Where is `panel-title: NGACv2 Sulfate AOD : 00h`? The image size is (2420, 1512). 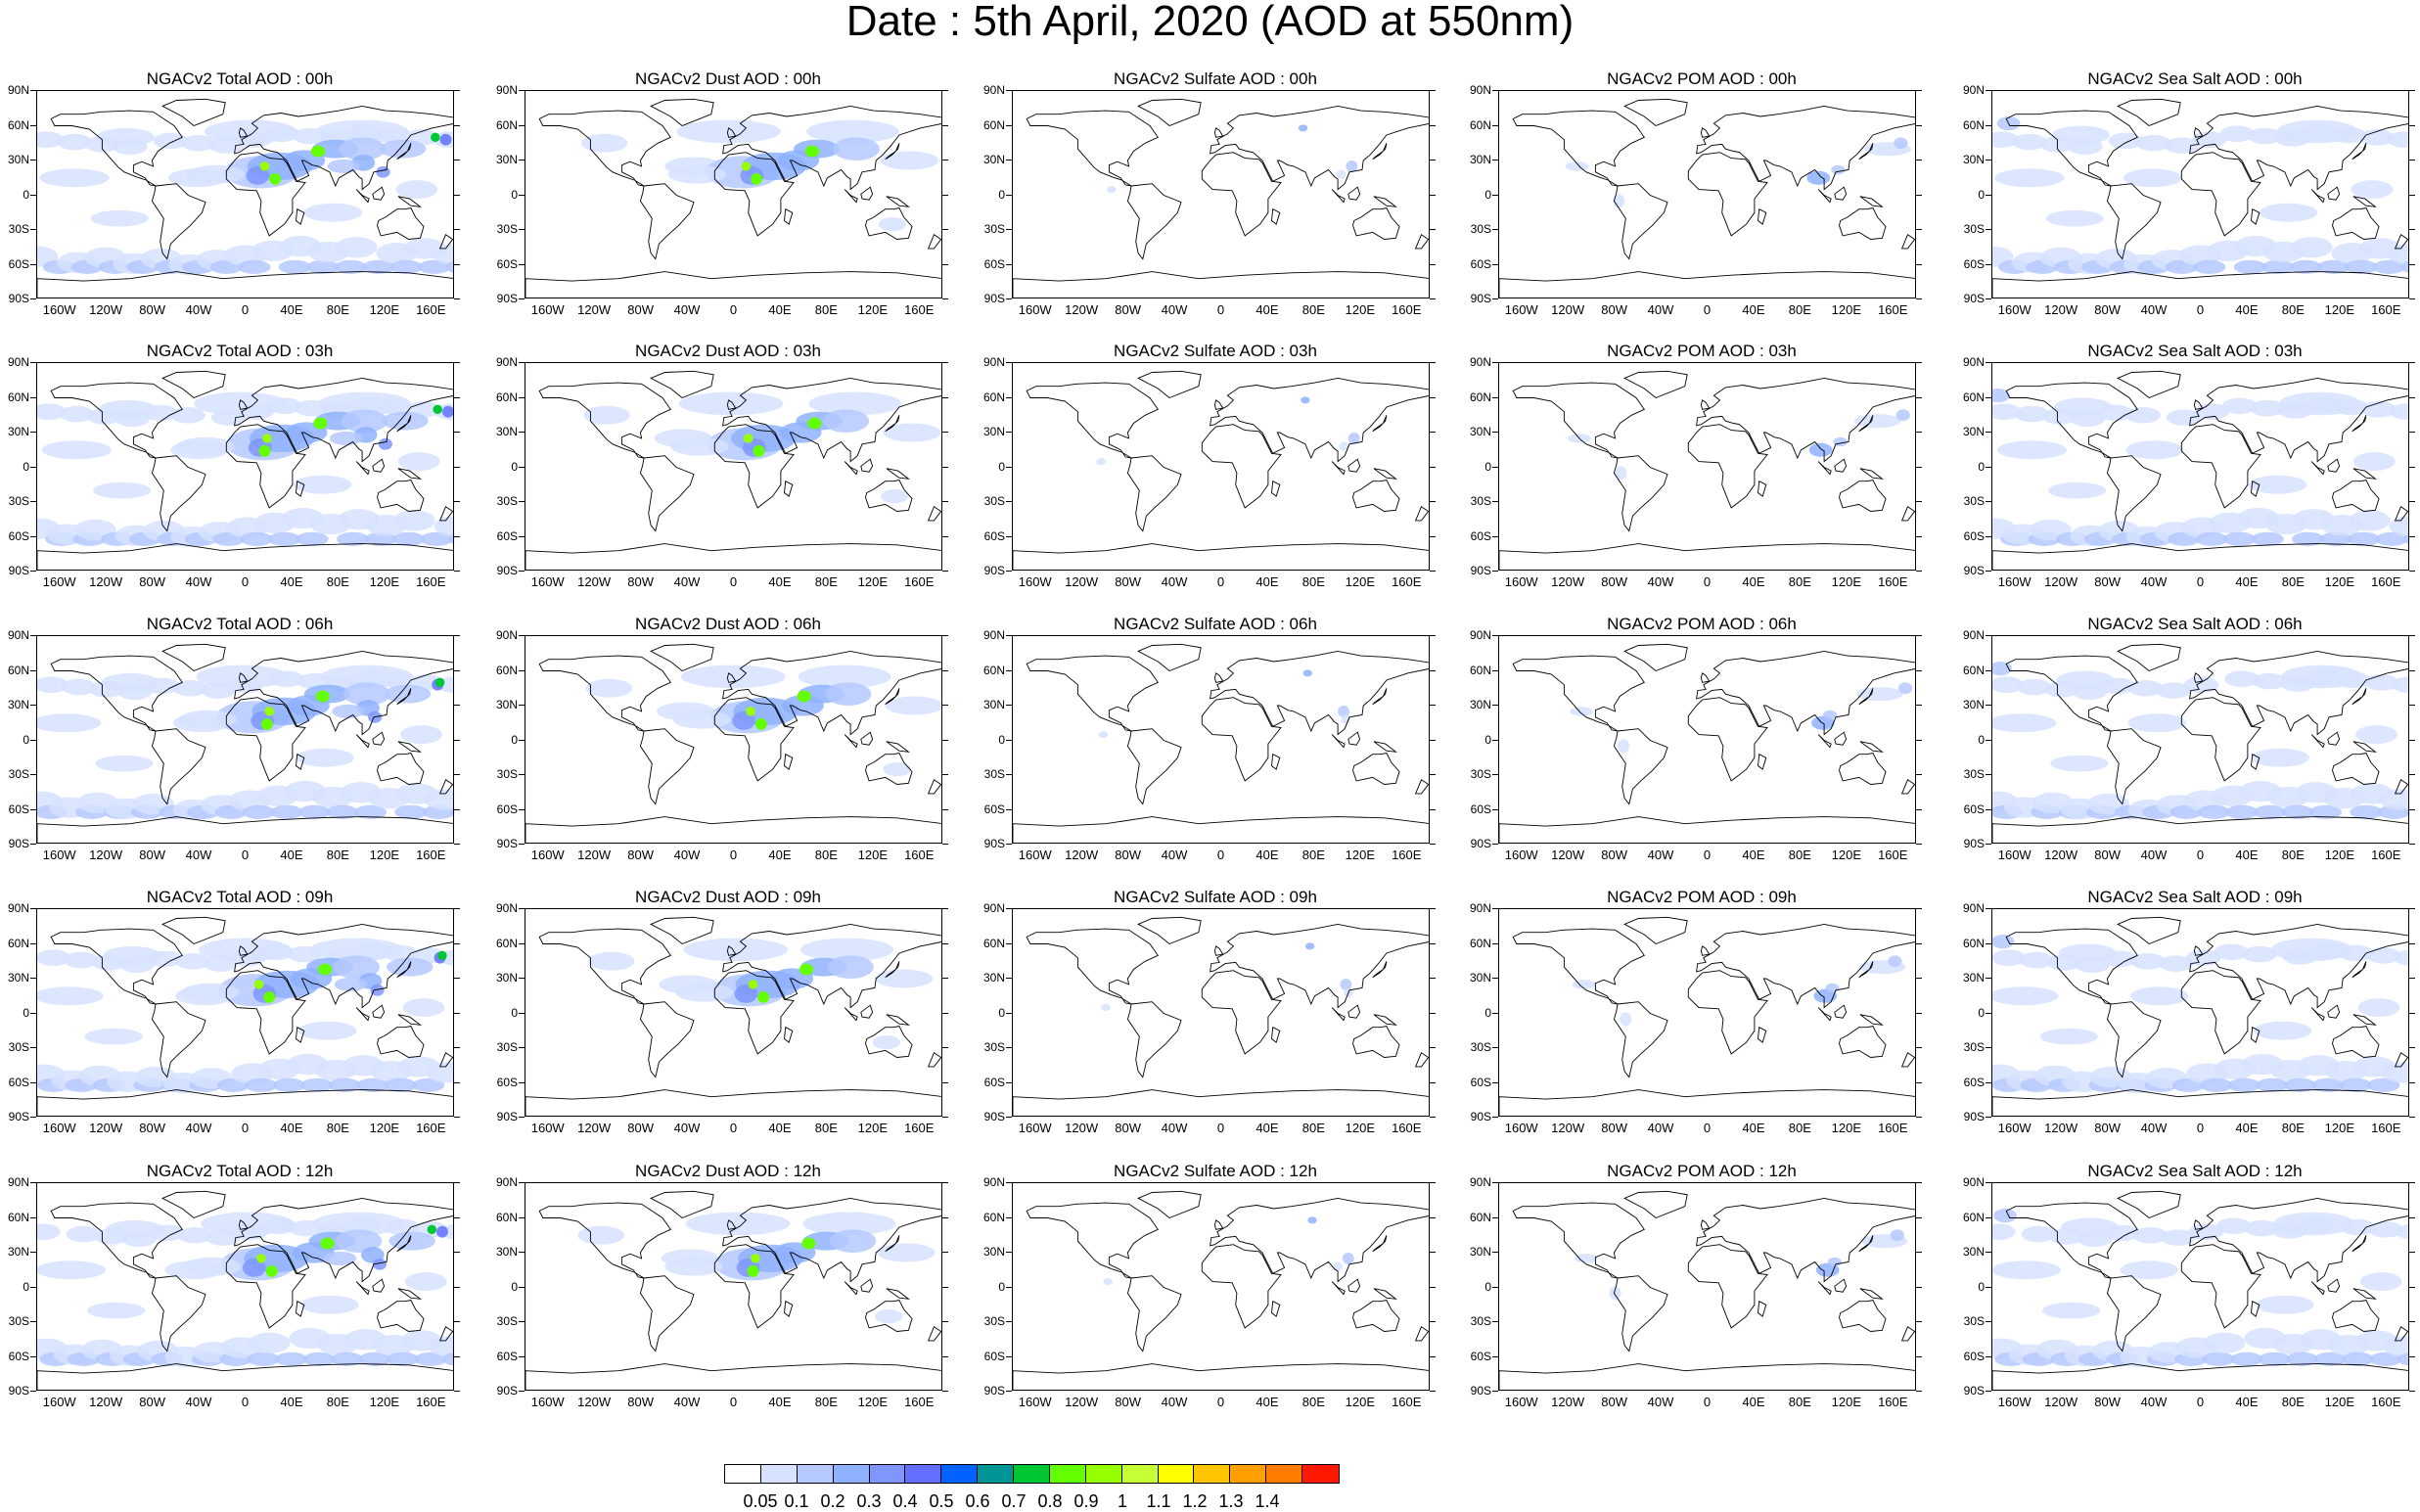 panel-title: NGACv2 Sulfate AOD : 00h is located at coordinates (1215, 78).